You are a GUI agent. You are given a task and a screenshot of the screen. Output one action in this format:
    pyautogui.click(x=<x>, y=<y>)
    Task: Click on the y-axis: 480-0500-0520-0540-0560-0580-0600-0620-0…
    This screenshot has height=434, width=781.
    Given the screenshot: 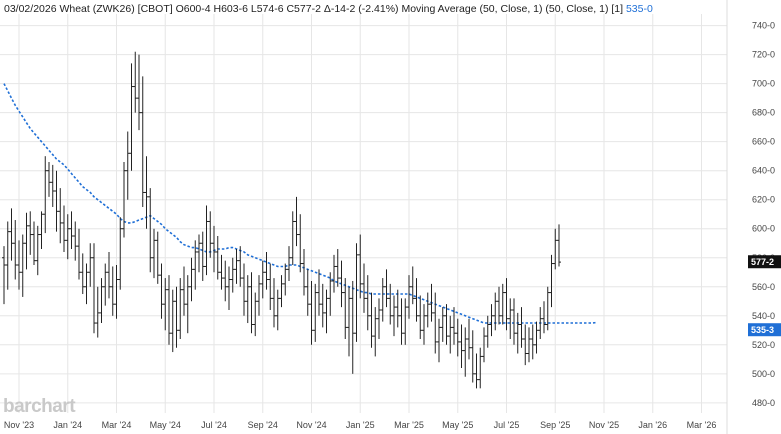 What is the action you would take?
    pyautogui.click(x=763, y=214)
    